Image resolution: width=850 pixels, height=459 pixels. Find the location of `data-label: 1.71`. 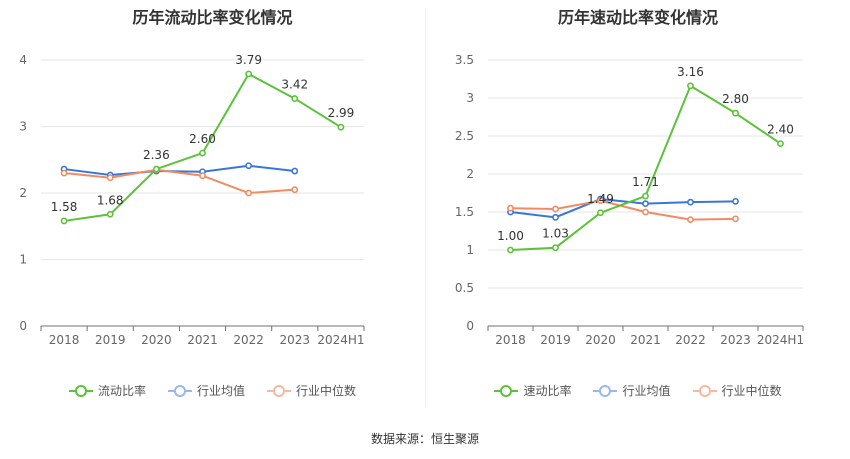

data-label: 1.71 is located at coordinates (645, 182).